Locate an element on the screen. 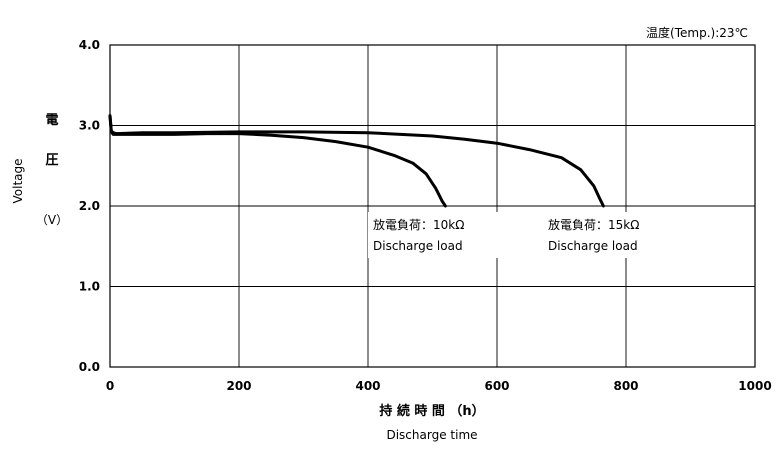  x-tick-label-0: 0 is located at coordinates (110, 386).